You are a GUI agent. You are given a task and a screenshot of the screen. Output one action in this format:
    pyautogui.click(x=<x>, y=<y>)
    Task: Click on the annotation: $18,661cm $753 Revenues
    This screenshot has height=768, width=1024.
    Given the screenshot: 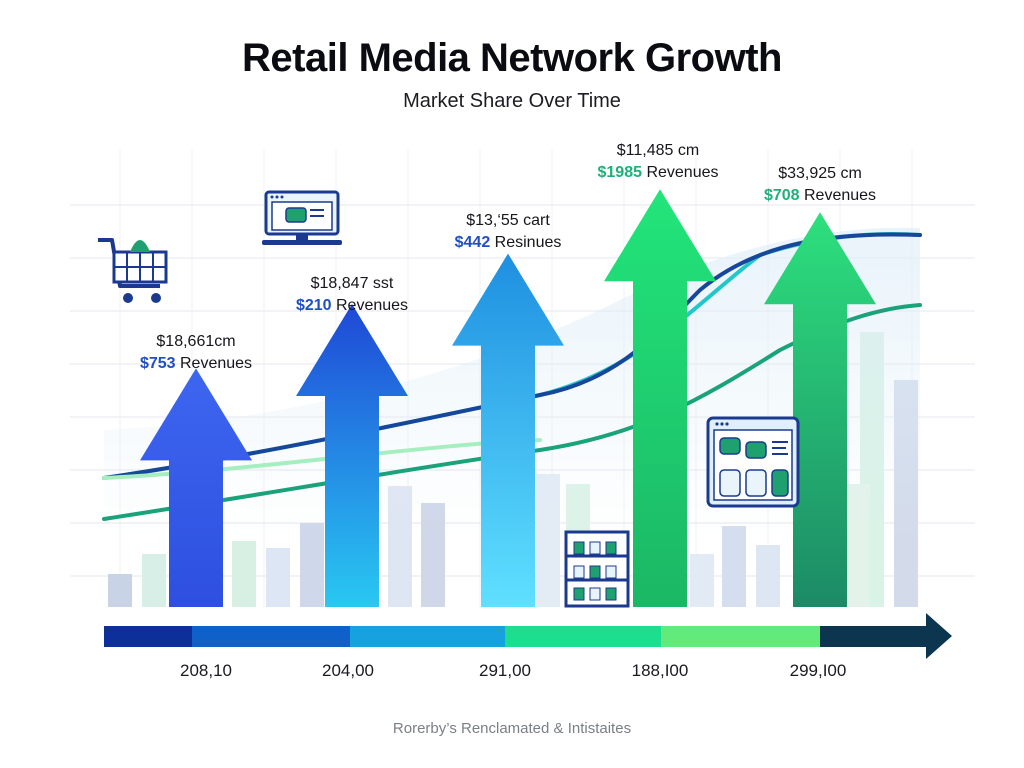 What is the action you would take?
    pyautogui.click(x=196, y=353)
    